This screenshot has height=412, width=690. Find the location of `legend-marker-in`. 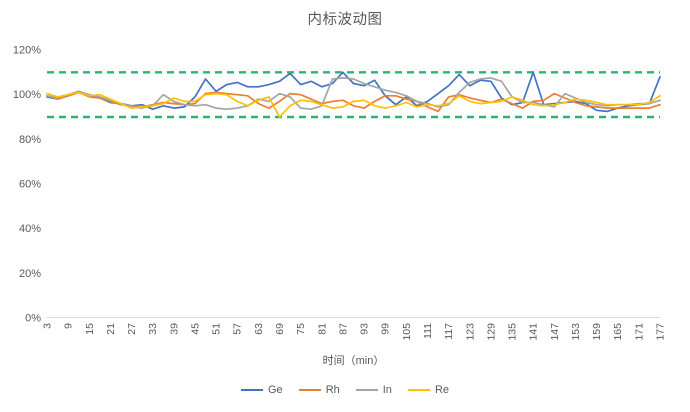

legend-marker-in is located at coordinates (366, 390).